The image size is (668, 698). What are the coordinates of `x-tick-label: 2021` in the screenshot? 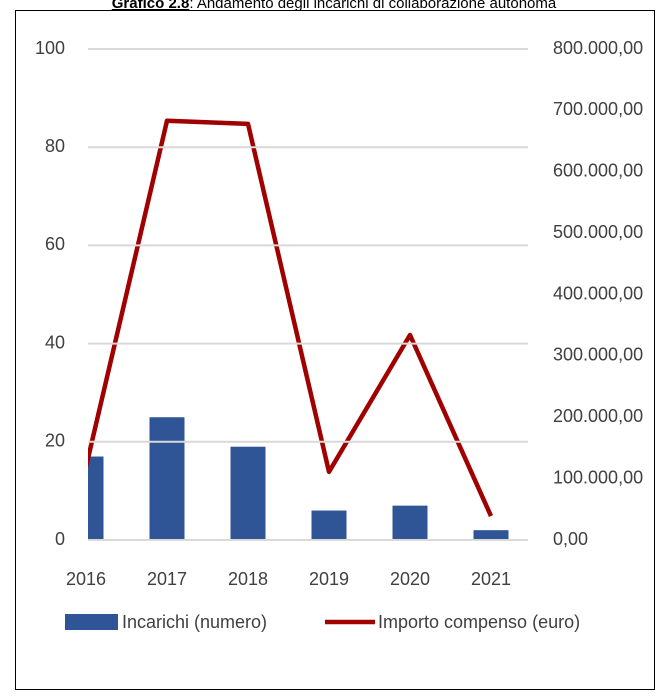 It's located at (491, 579).